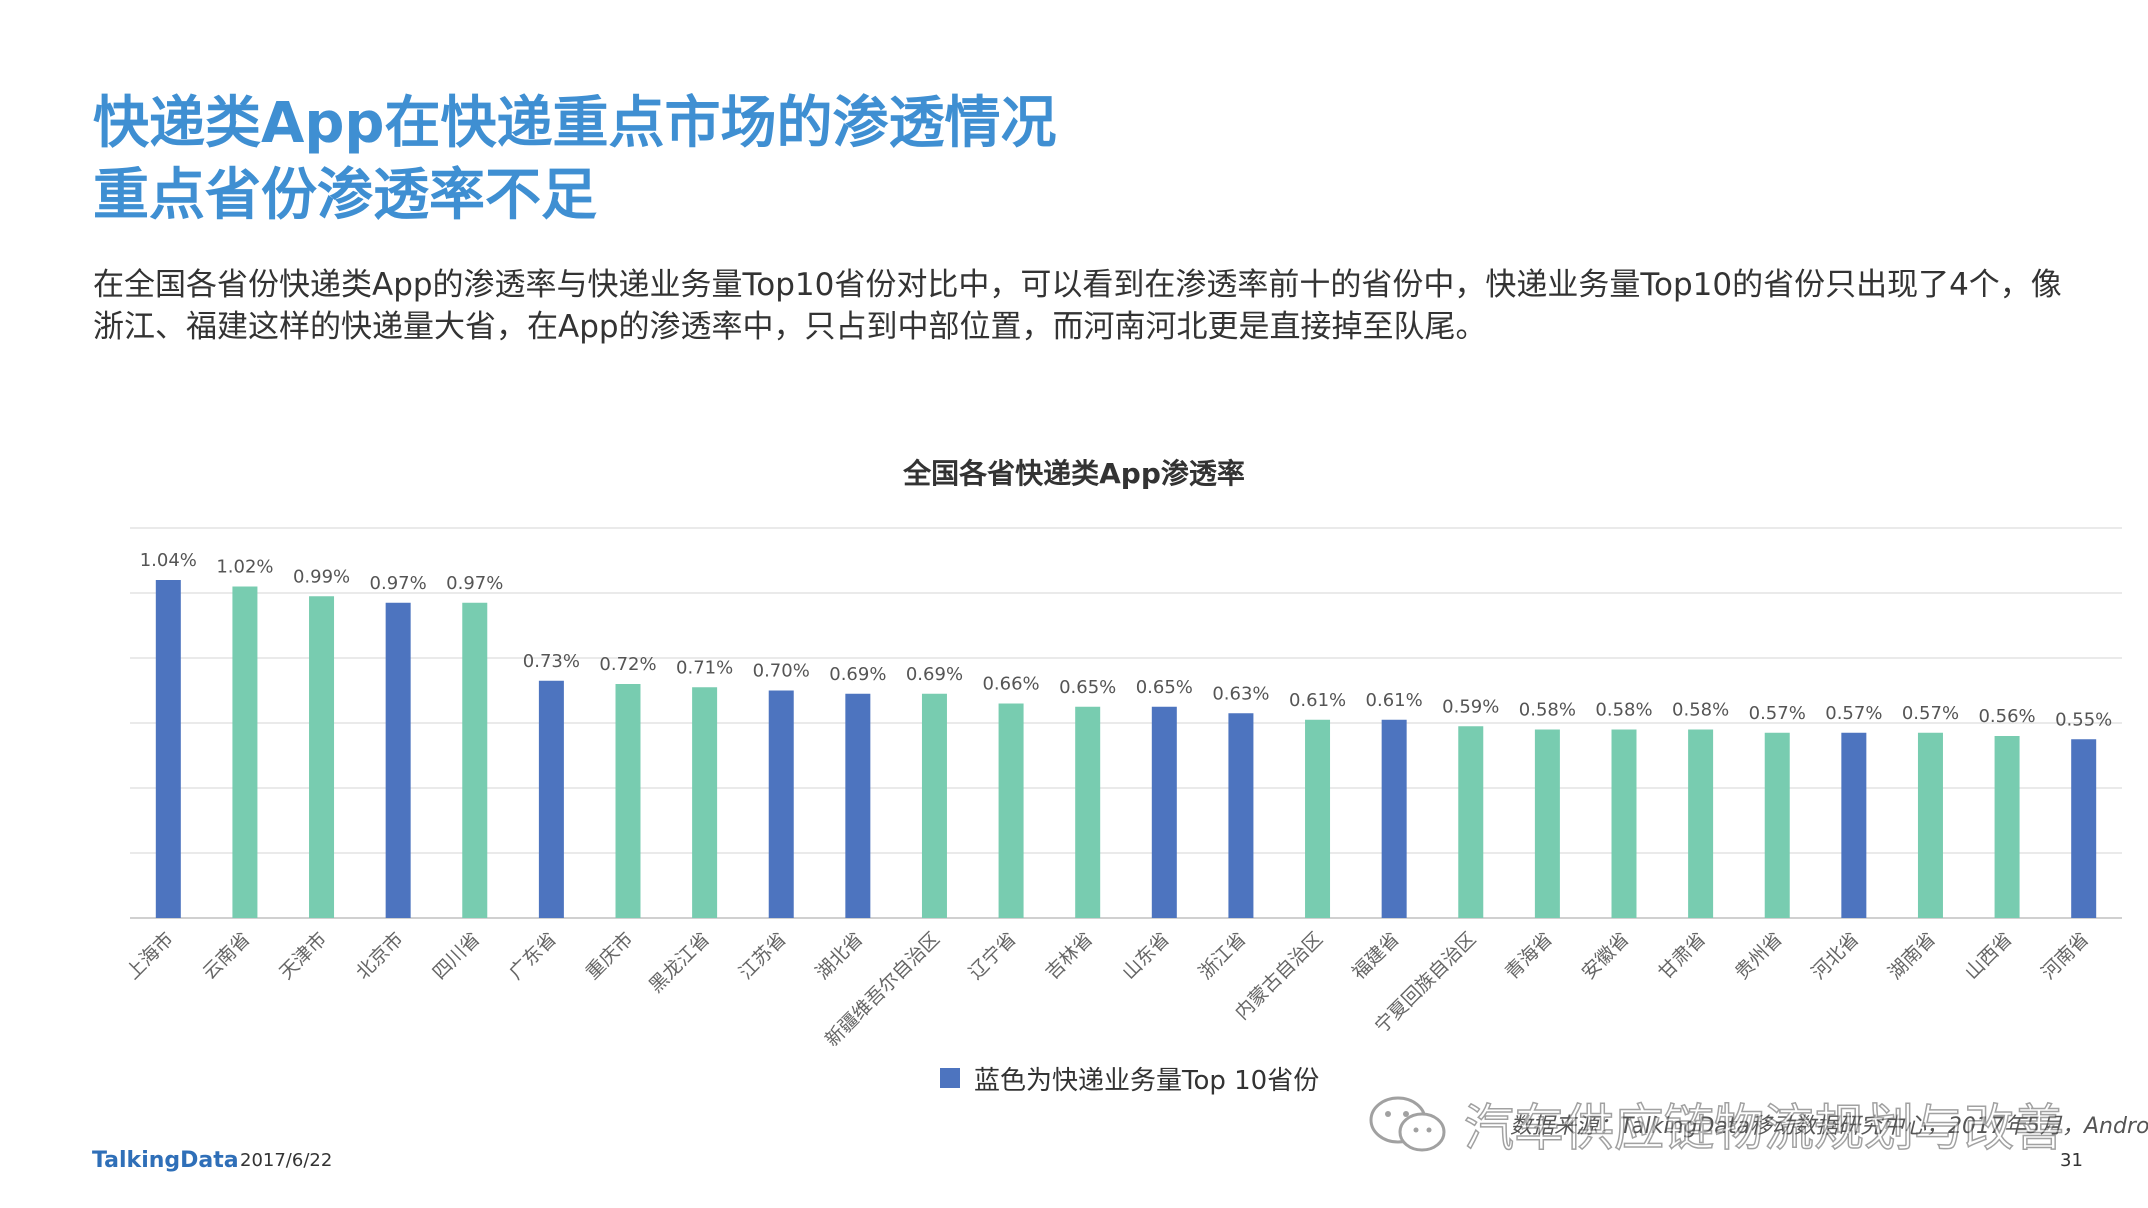 This screenshot has height=1208, width=2148. I want to click on data-label: 0.59%, so click(1470, 706).